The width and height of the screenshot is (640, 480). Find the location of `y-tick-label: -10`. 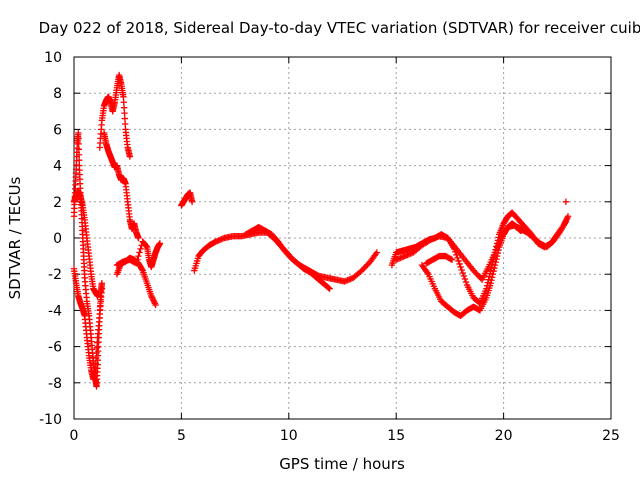

y-tick-label: -10 is located at coordinates (50, 420).